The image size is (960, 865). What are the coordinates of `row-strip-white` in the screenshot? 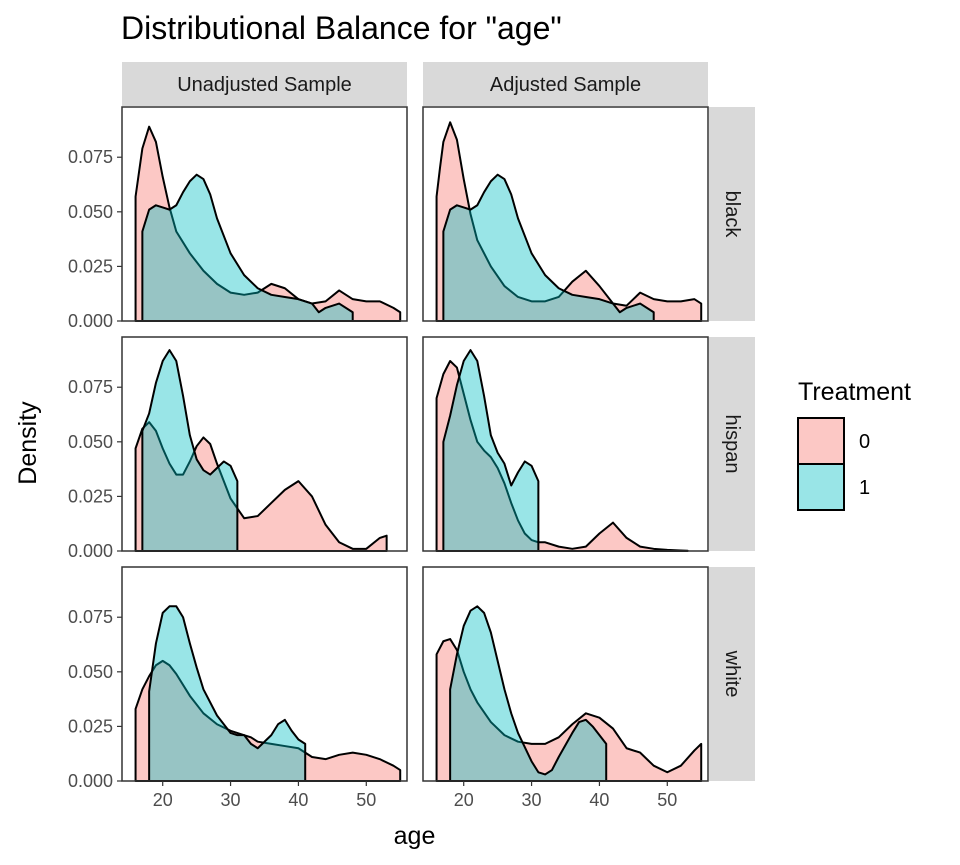 It's located at (732, 674).